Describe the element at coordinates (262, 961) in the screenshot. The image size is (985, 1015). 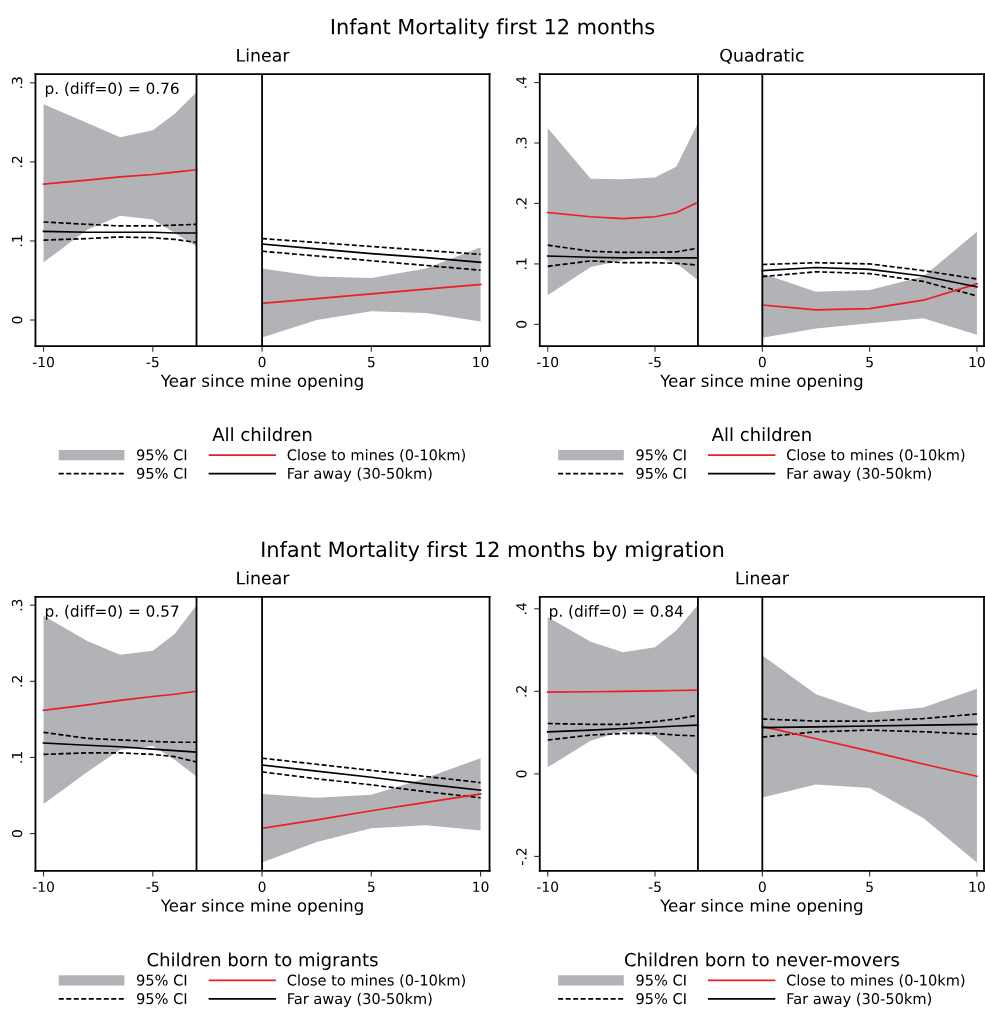
I see `legend-title: Children born to migrants` at that location.